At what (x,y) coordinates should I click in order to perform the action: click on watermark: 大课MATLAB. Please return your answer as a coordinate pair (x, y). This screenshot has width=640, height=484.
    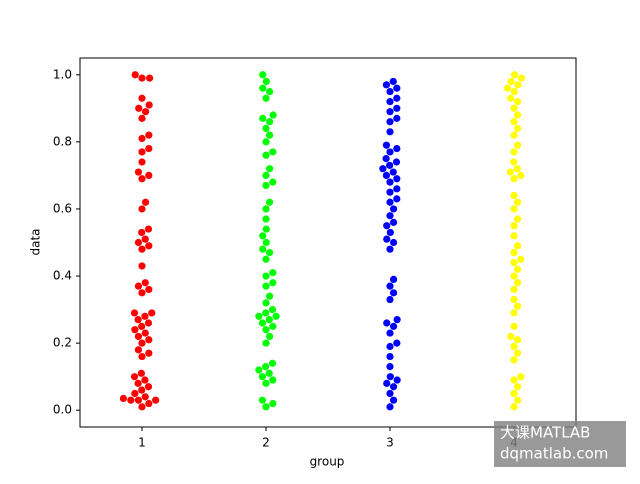
    Looking at the image, I should click on (545, 433).